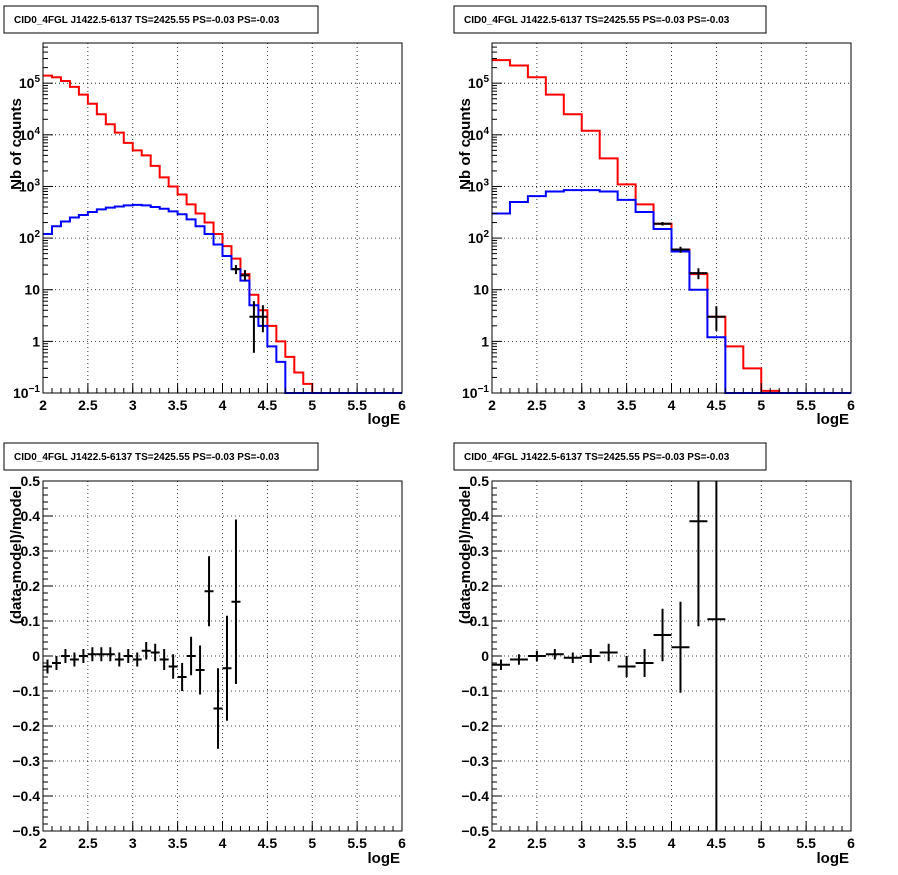  Describe the element at coordinates (26, 392) in the screenshot. I see `y-tick-label: 10⁻¹` at that location.